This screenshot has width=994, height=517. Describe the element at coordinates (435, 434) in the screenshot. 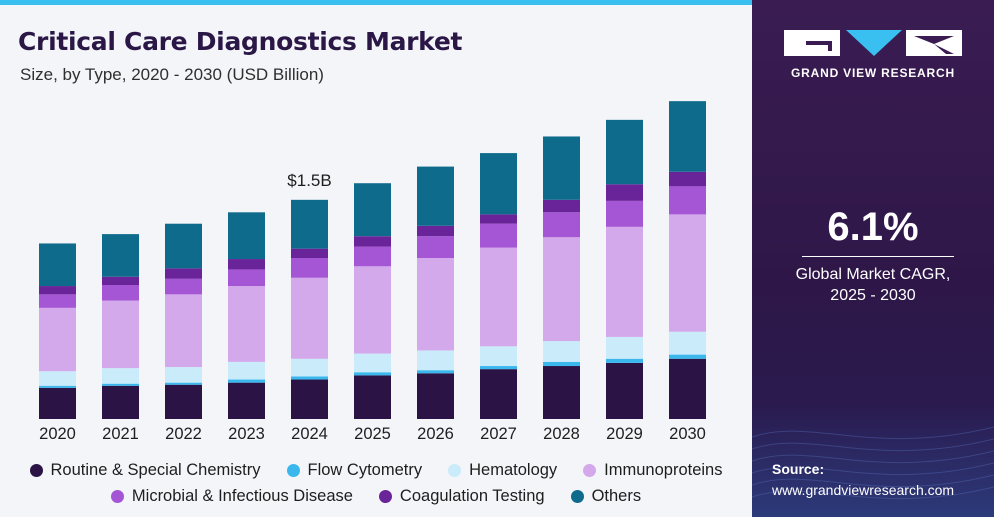

I see `x-tick-label: 2026` at that location.